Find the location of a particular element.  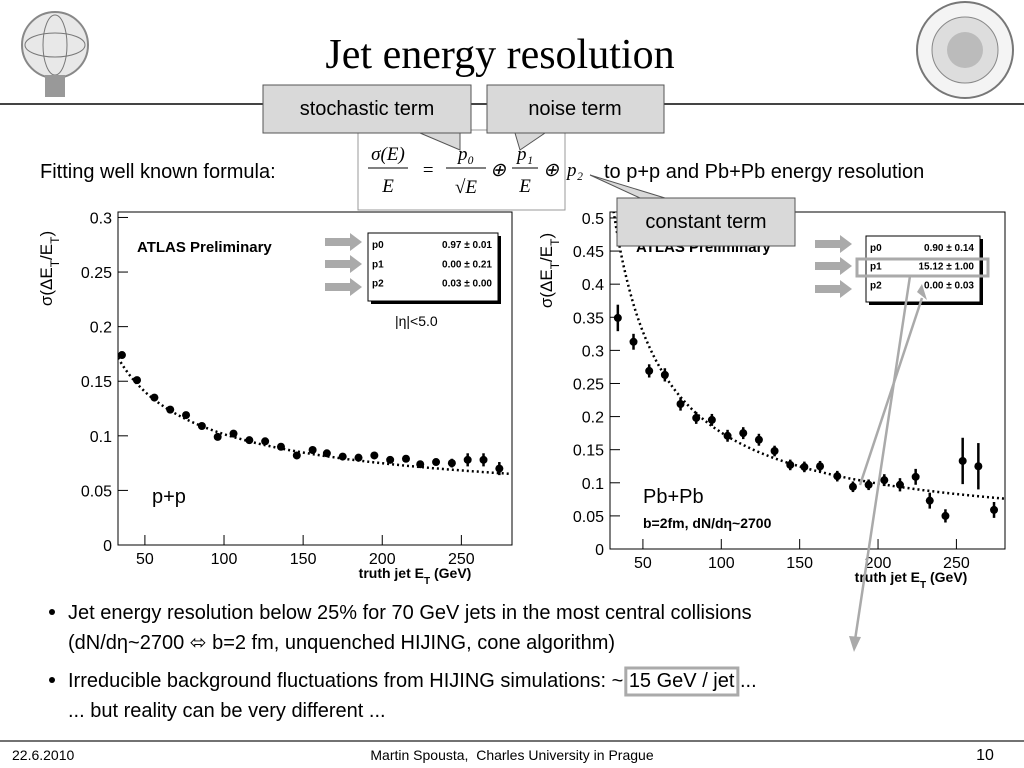

x-tick-label: 250 is located at coordinates (956, 563).